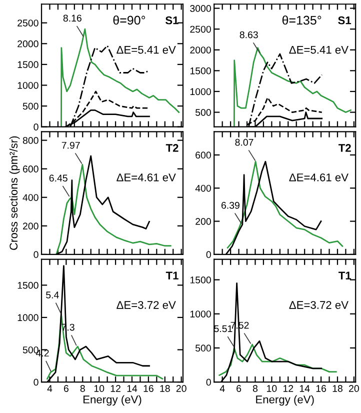 The height and width of the screenshot is (413, 361). I want to click on annotation: 6.45, so click(58, 178).